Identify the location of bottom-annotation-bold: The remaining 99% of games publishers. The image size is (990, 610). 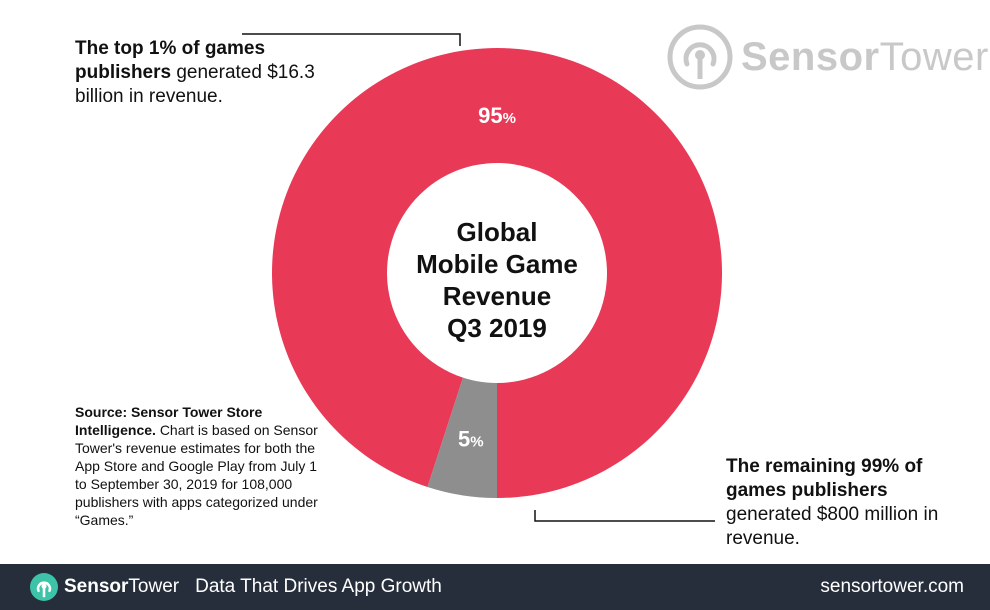
(824, 478).